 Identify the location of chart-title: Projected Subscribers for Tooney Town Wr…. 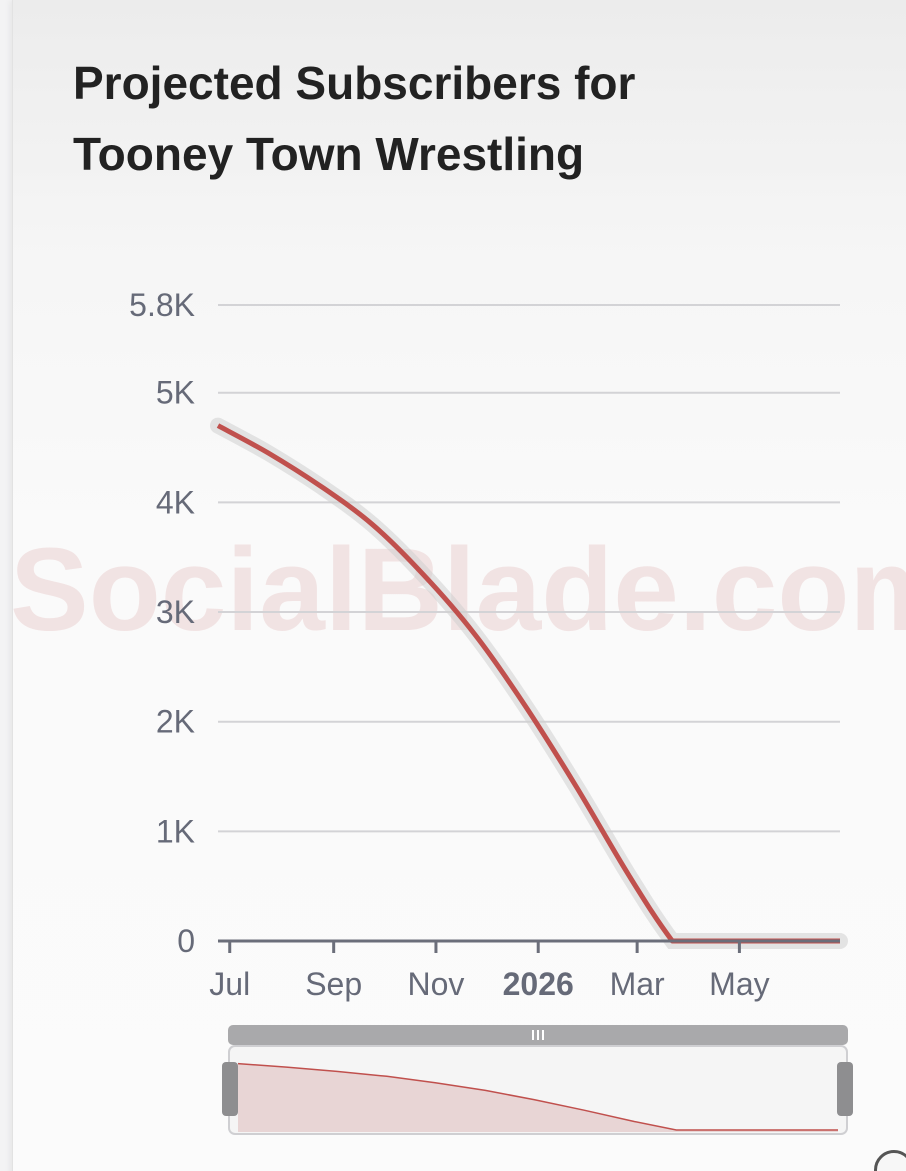
(354, 118).